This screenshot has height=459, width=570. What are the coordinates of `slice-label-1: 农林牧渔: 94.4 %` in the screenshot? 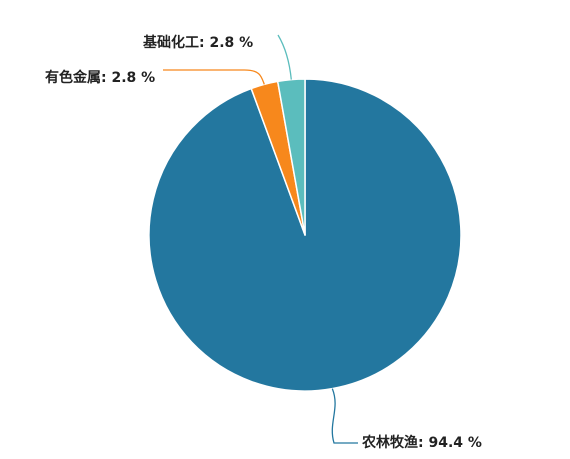 It's located at (421, 442).